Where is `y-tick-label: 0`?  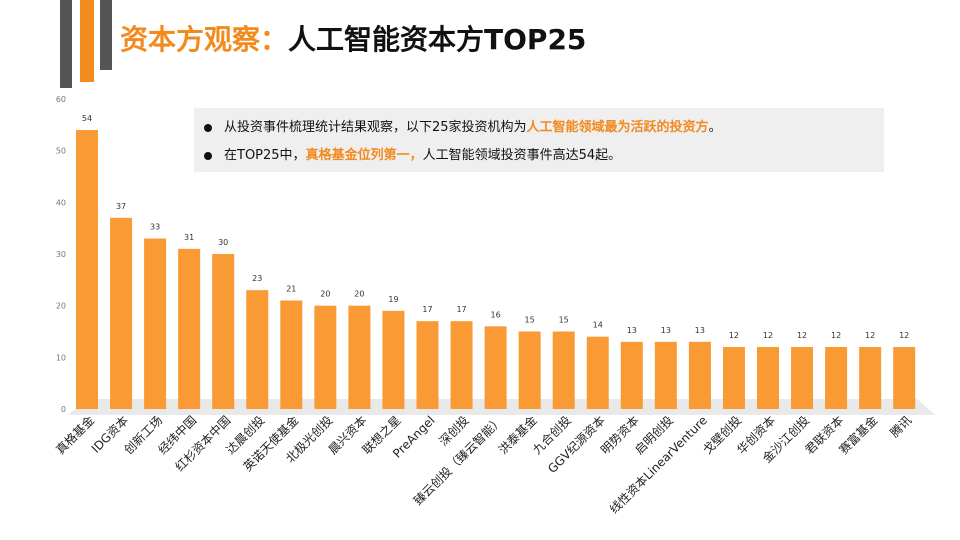
y-tick-label: 0 is located at coordinates (63, 409).